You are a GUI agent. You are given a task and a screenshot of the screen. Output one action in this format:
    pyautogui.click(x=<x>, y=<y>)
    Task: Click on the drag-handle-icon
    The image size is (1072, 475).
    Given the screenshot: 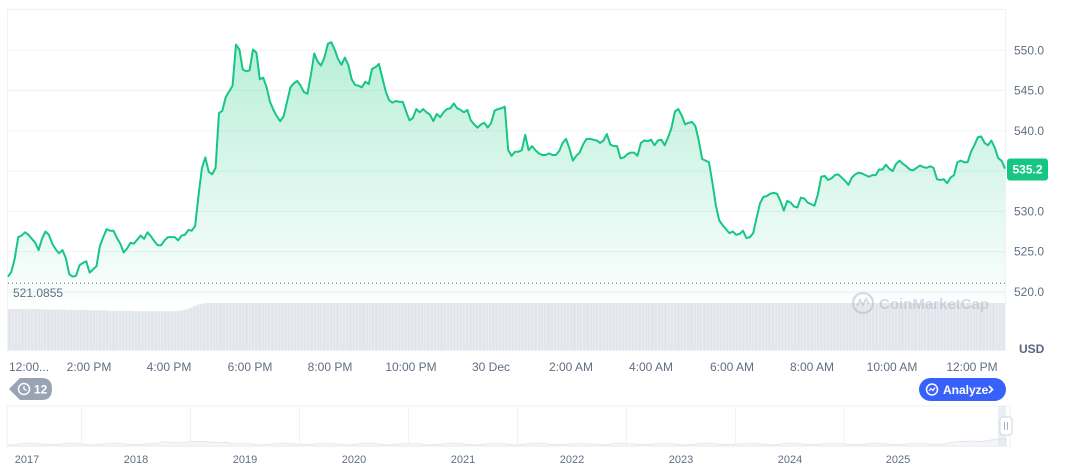 What is the action you would take?
    pyautogui.click(x=1006, y=426)
    